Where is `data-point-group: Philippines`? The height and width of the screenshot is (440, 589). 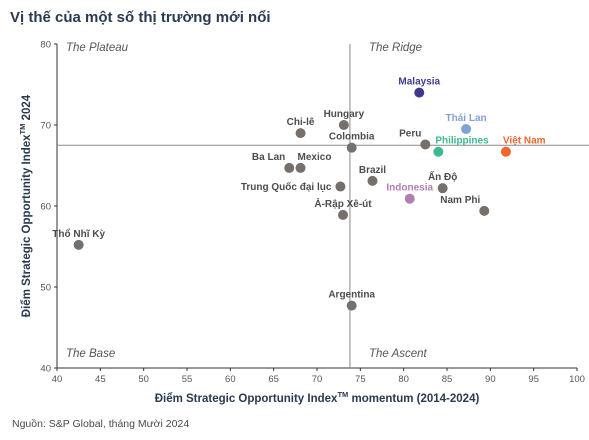
data-point-group: Philippines is located at coordinates (461, 146).